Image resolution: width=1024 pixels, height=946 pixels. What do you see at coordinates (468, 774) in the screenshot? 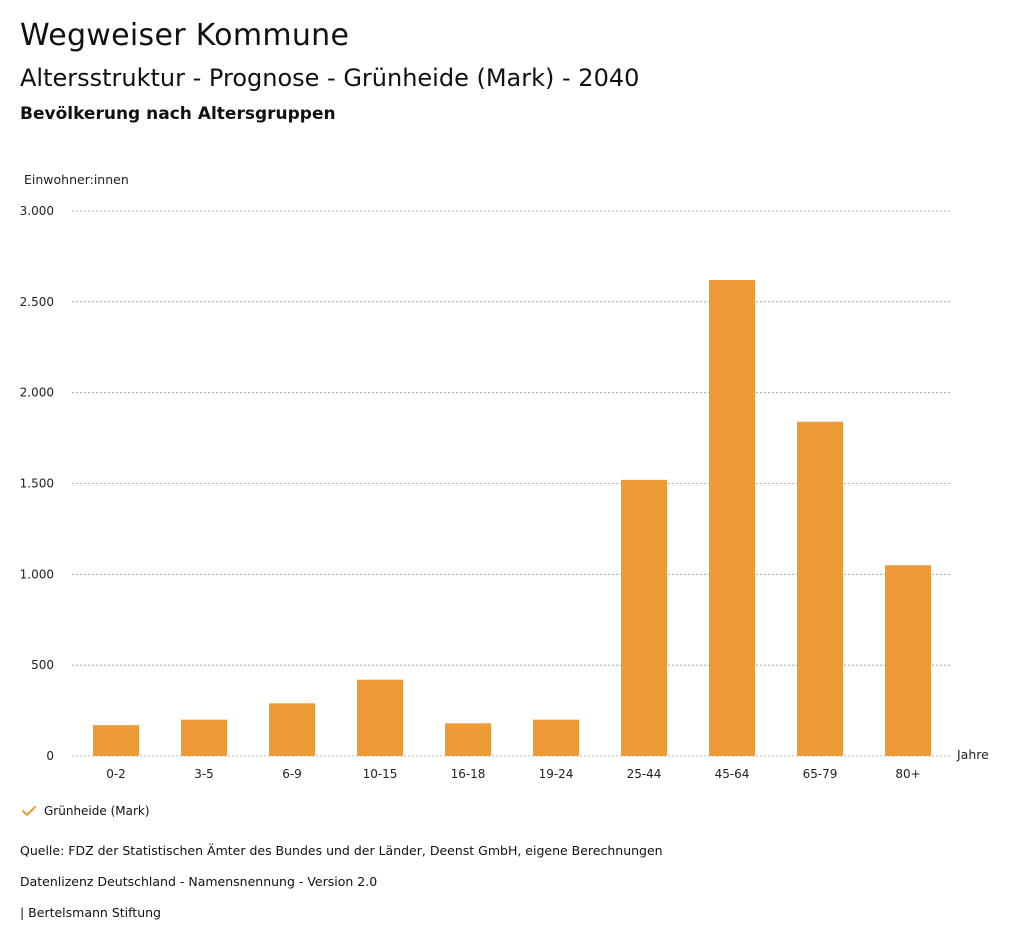
I see `x-tick-label: 16-18` at bounding box center [468, 774].